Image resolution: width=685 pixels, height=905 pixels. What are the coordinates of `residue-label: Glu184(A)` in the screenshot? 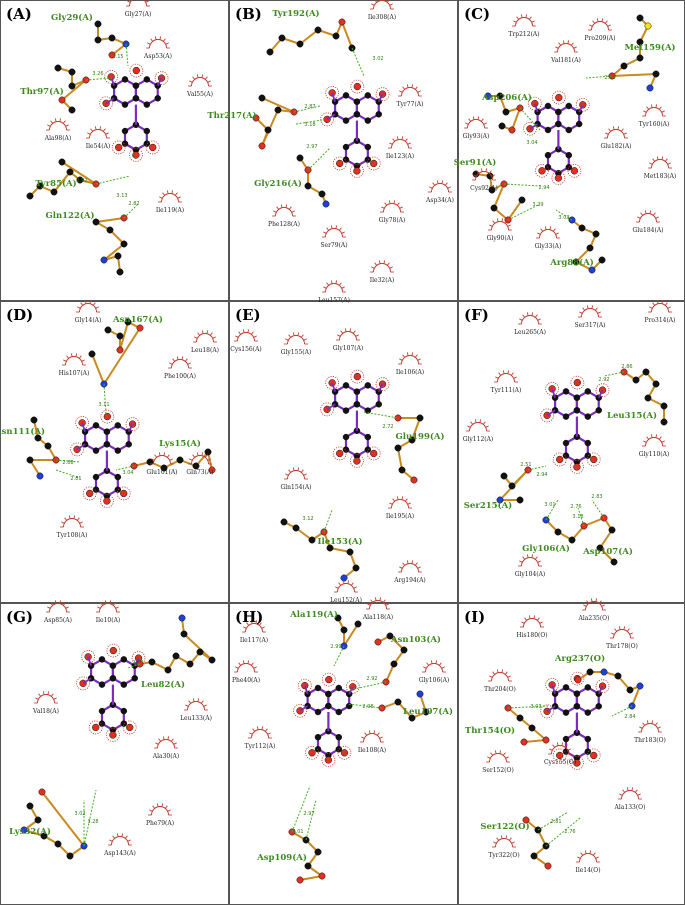 It's located at (647, 230).